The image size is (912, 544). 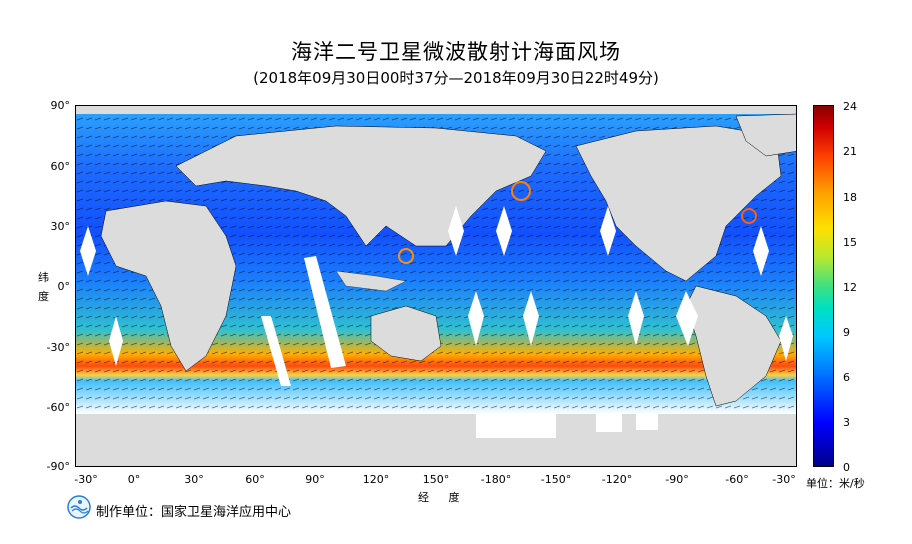 I want to click on y-tick-label: 30°, so click(x=60, y=226).